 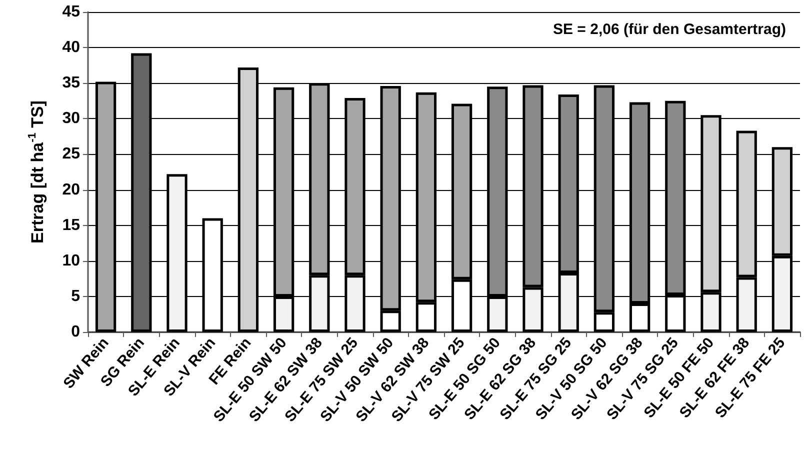 What do you see at coordinates (71, 12) in the screenshot?
I see `y-tick-label: 45` at bounding box center [71, 12].